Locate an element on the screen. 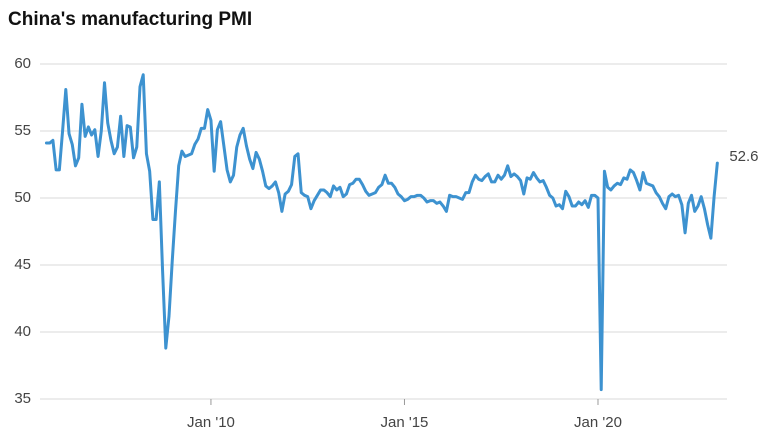 The image size is (771, 439). x-tick-label: Jan '10 is located at coordinates (211, 422).